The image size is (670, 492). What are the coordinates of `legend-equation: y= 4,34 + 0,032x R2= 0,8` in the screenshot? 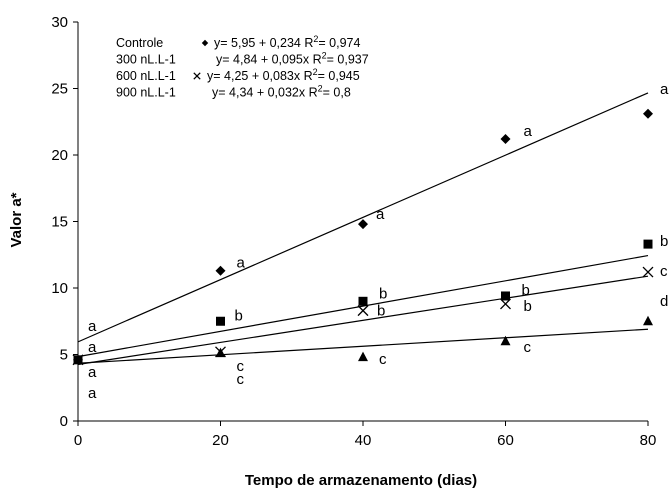 It's located at (281, 92).